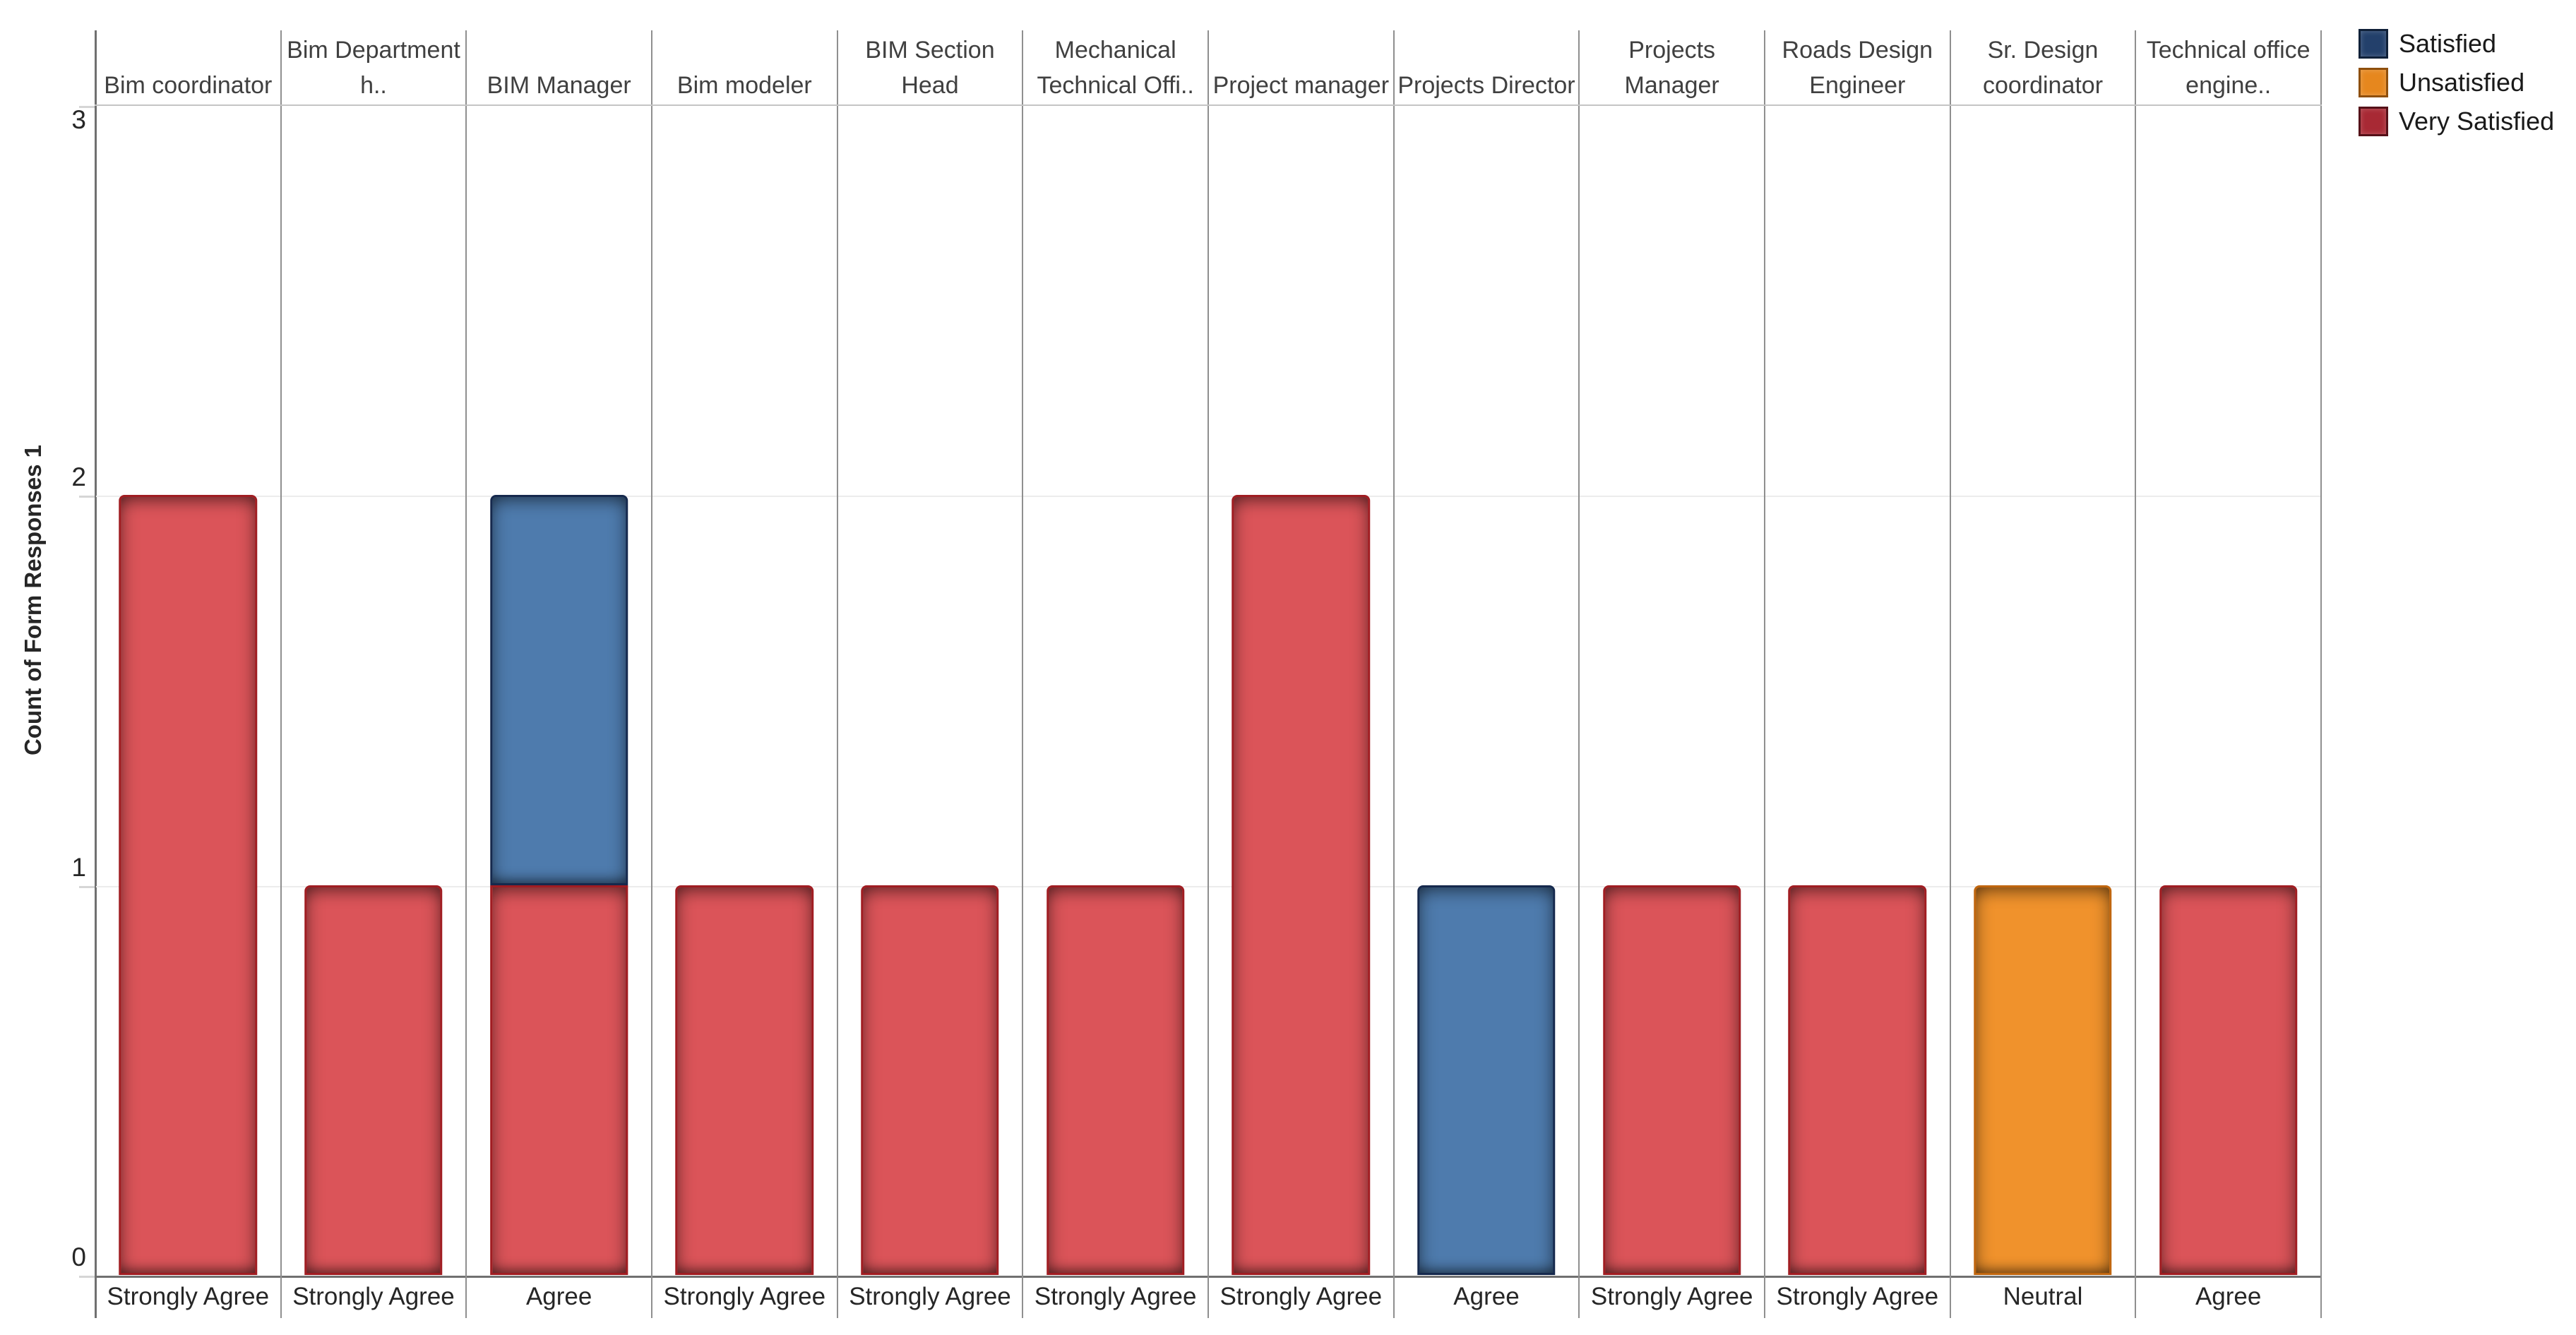  I want to click on panel-header: Bim Department h.., so click(374, 67).